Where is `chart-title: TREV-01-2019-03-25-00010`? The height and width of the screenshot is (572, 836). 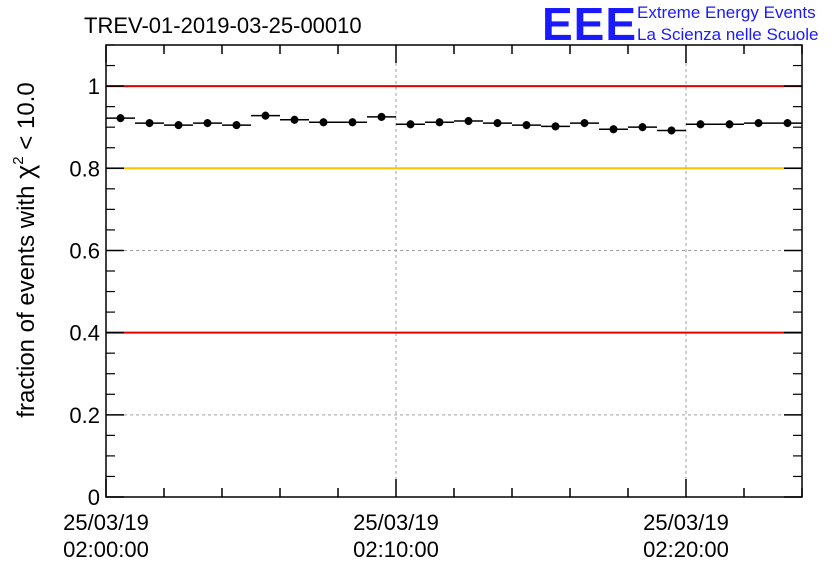 chart-title: TREV-01-2019-03-25-00010 is located at coordinates (223, 25).